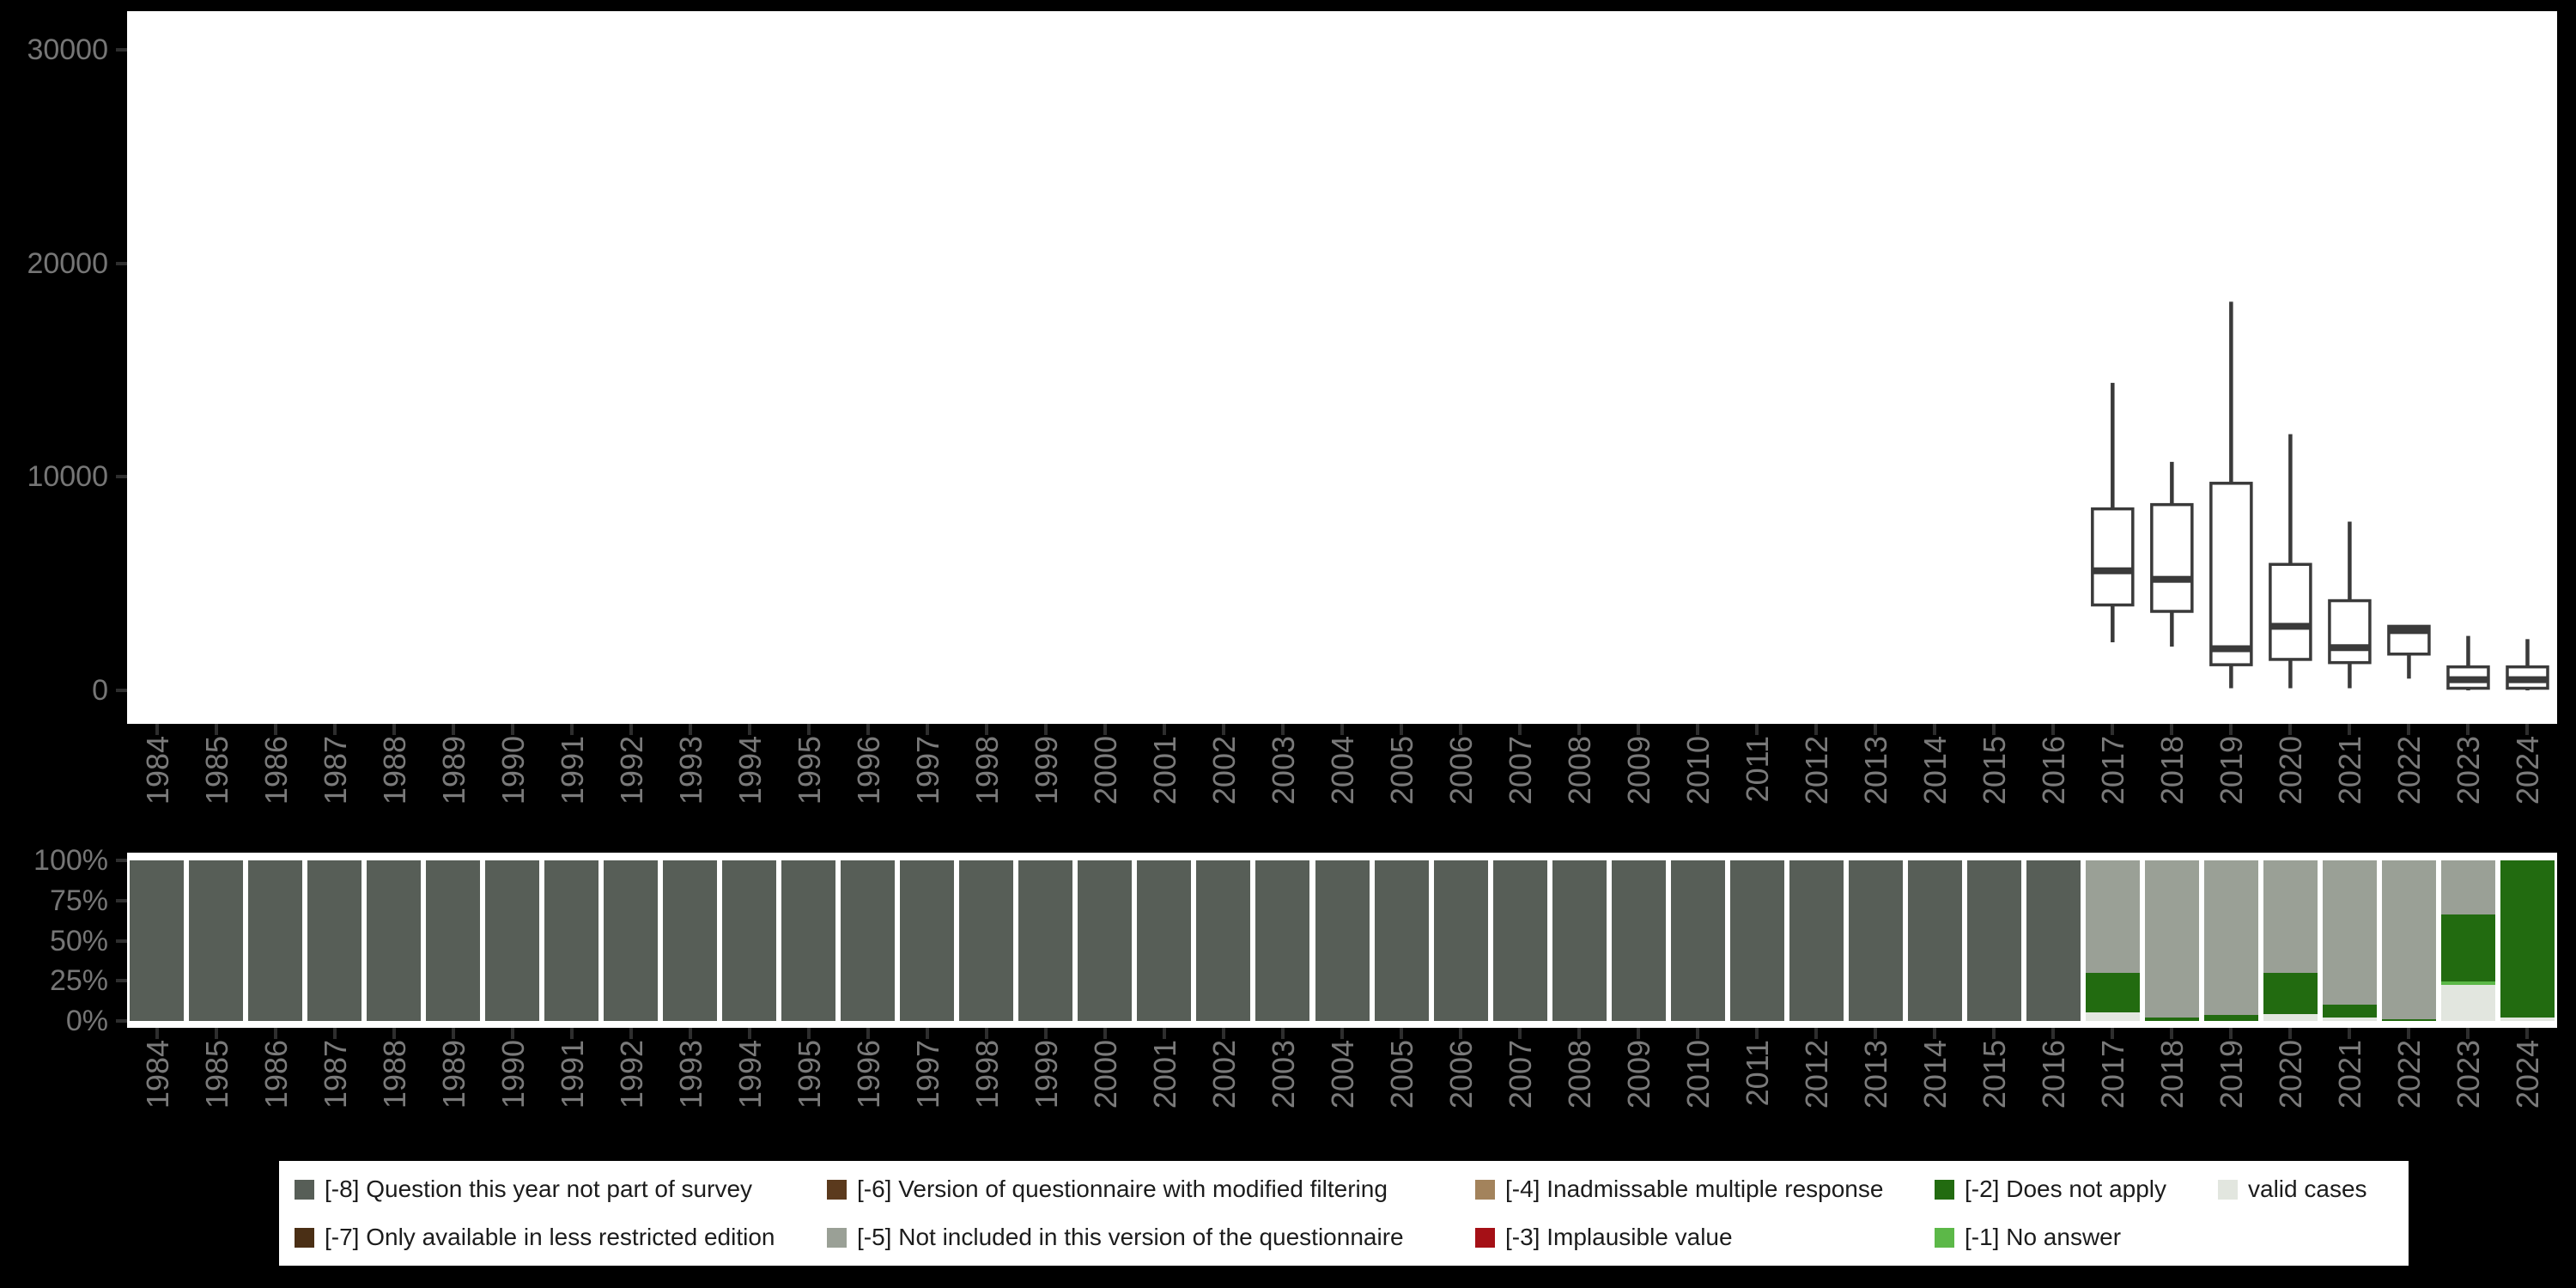 The image size is (2576, 1288). Describe the element at coordinates (1521, 770) in the screenshot. I see `x-axis-year-label: 2007` at that location.